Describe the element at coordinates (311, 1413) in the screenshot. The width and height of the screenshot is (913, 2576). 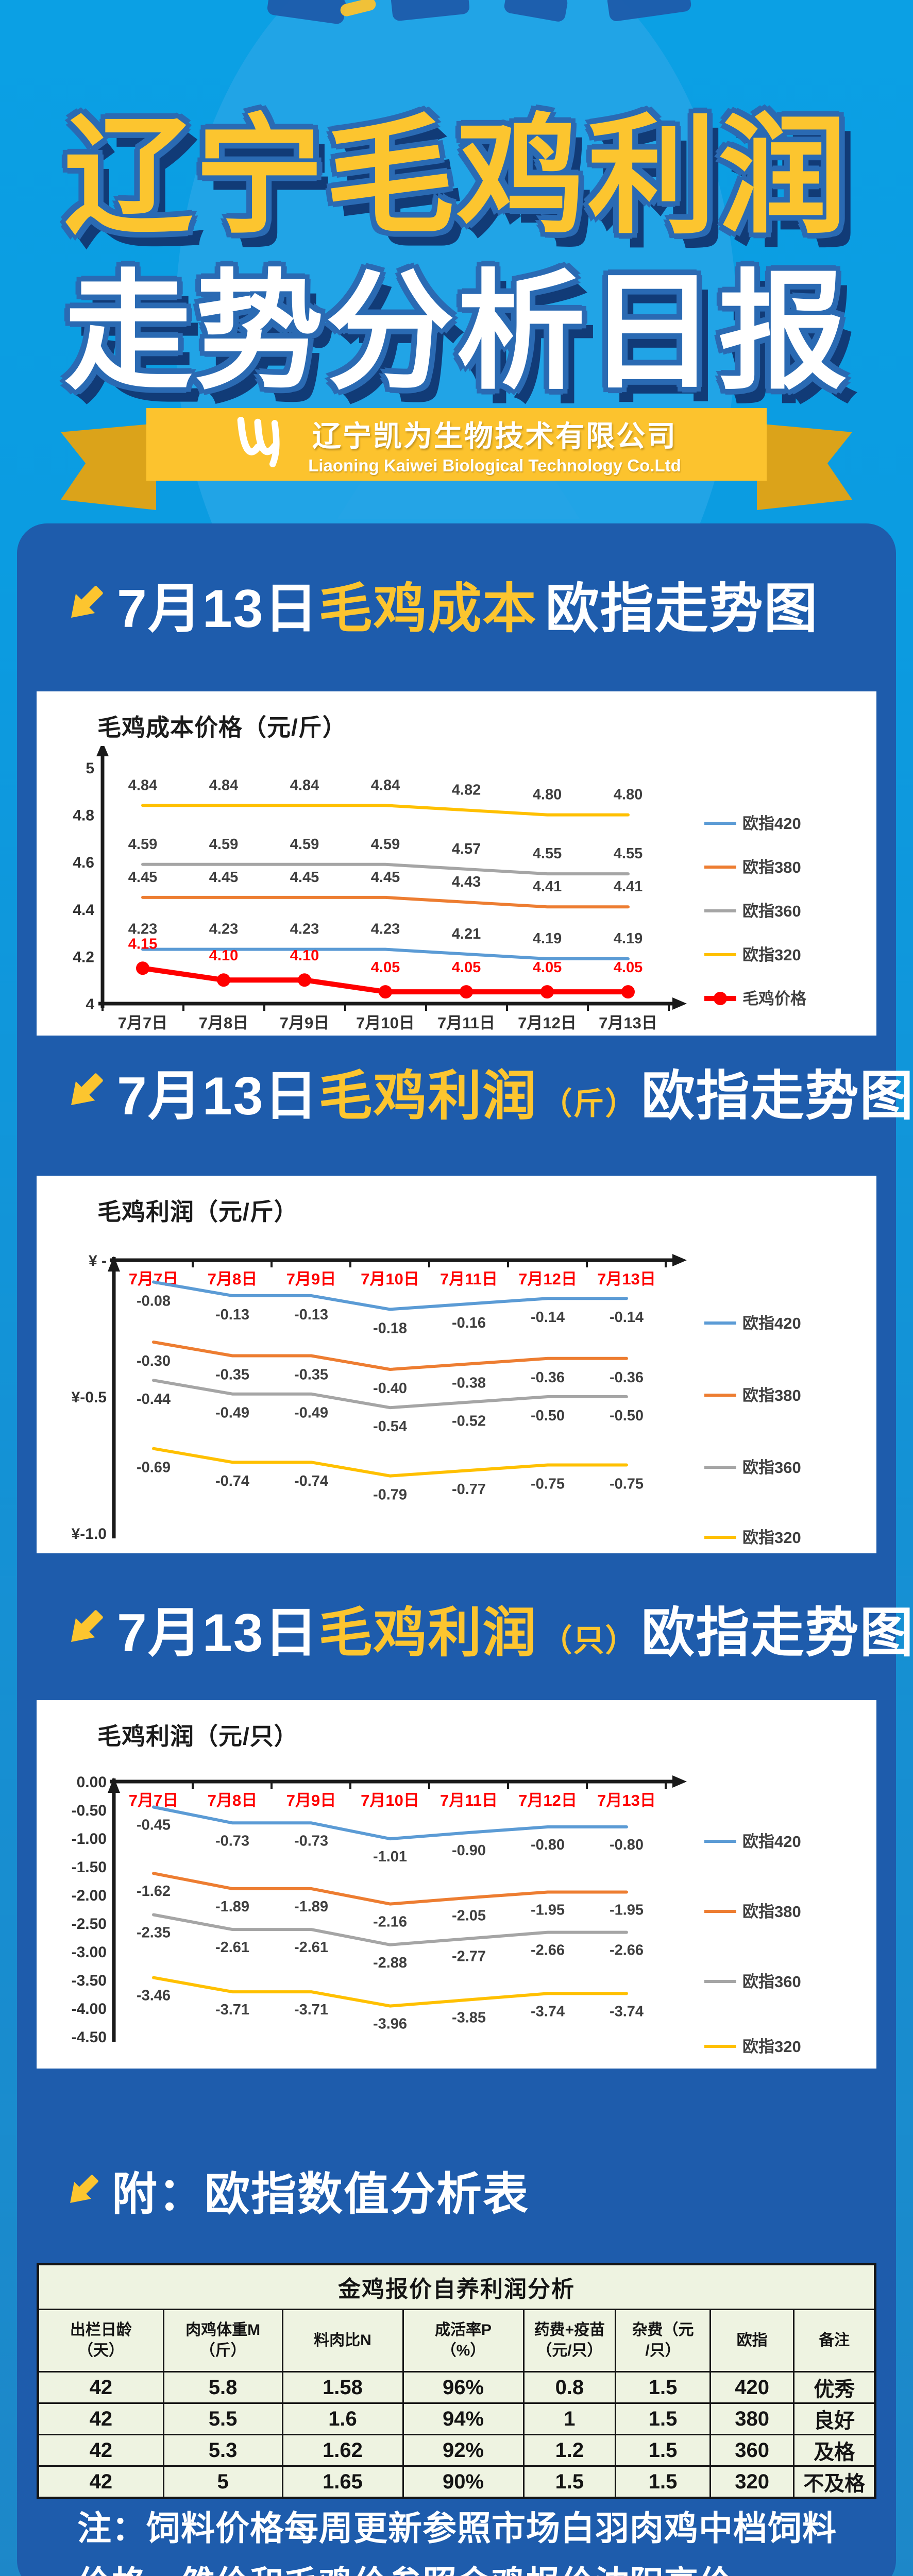
I see `point-label: -0.49` at that location.